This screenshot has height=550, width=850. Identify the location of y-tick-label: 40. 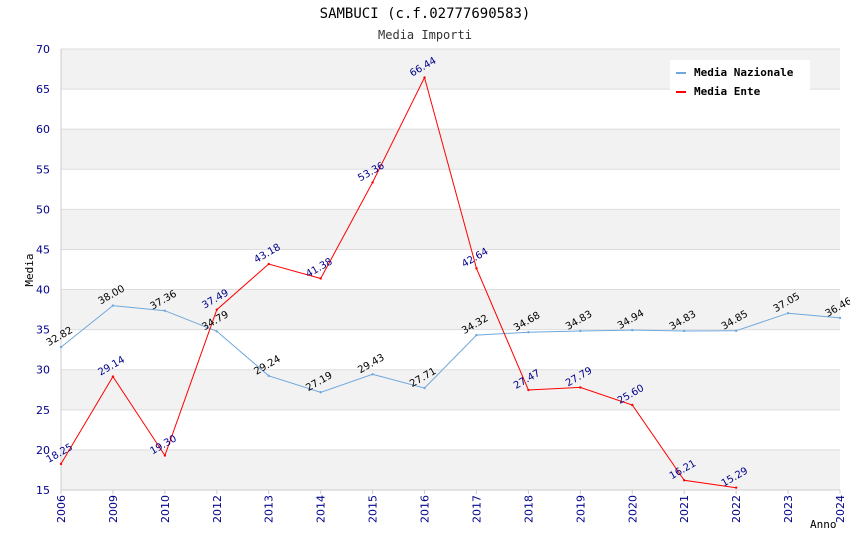
(43, 290).